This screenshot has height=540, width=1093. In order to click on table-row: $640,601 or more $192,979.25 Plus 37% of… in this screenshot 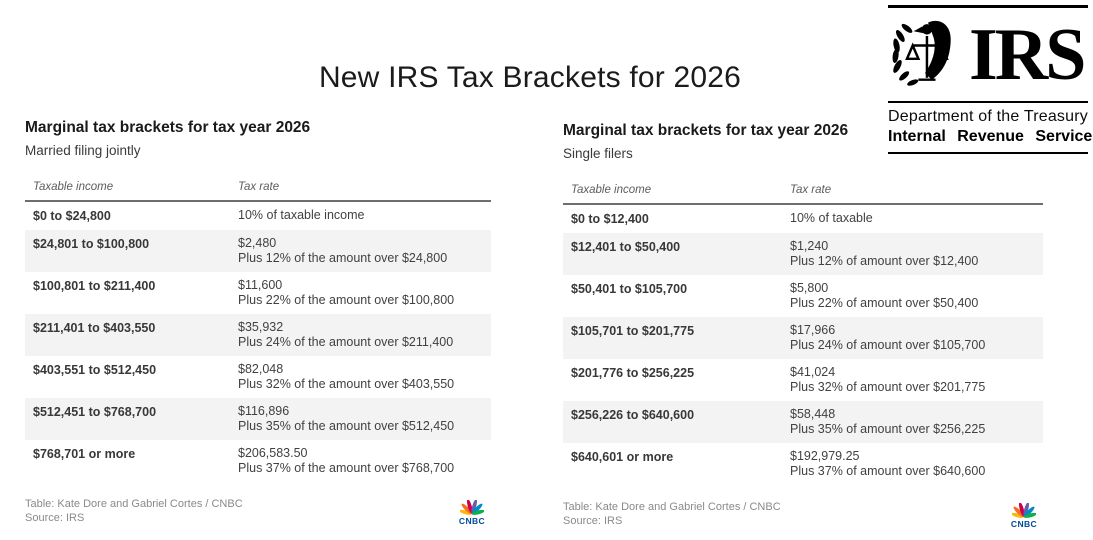, I will do `click(803, 464)`.